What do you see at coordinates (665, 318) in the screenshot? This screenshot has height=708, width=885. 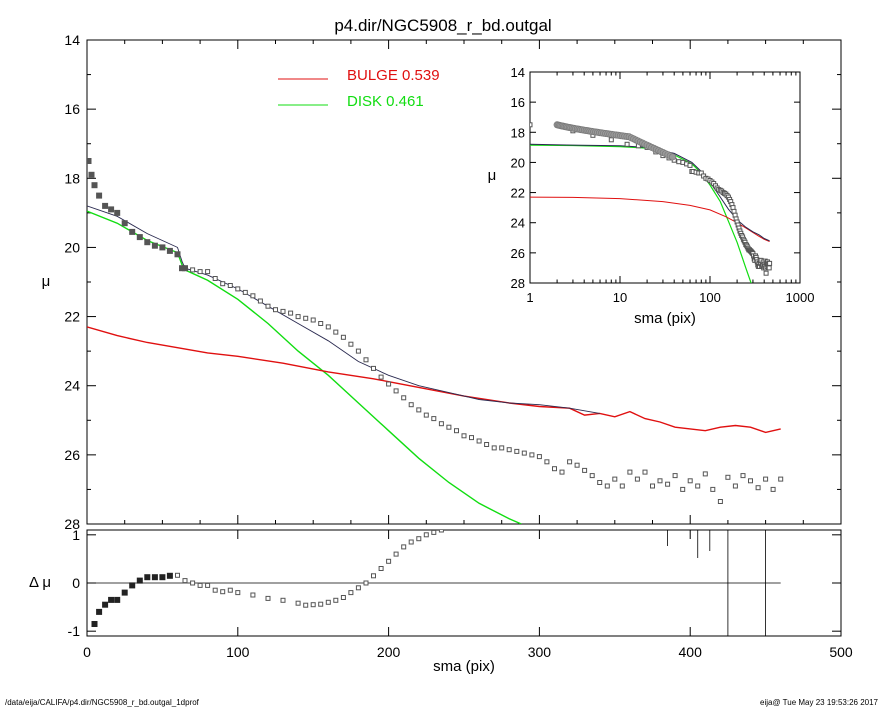 I see `inset-x-axis-label: sma (pix)` at bounding box center [665, 318].